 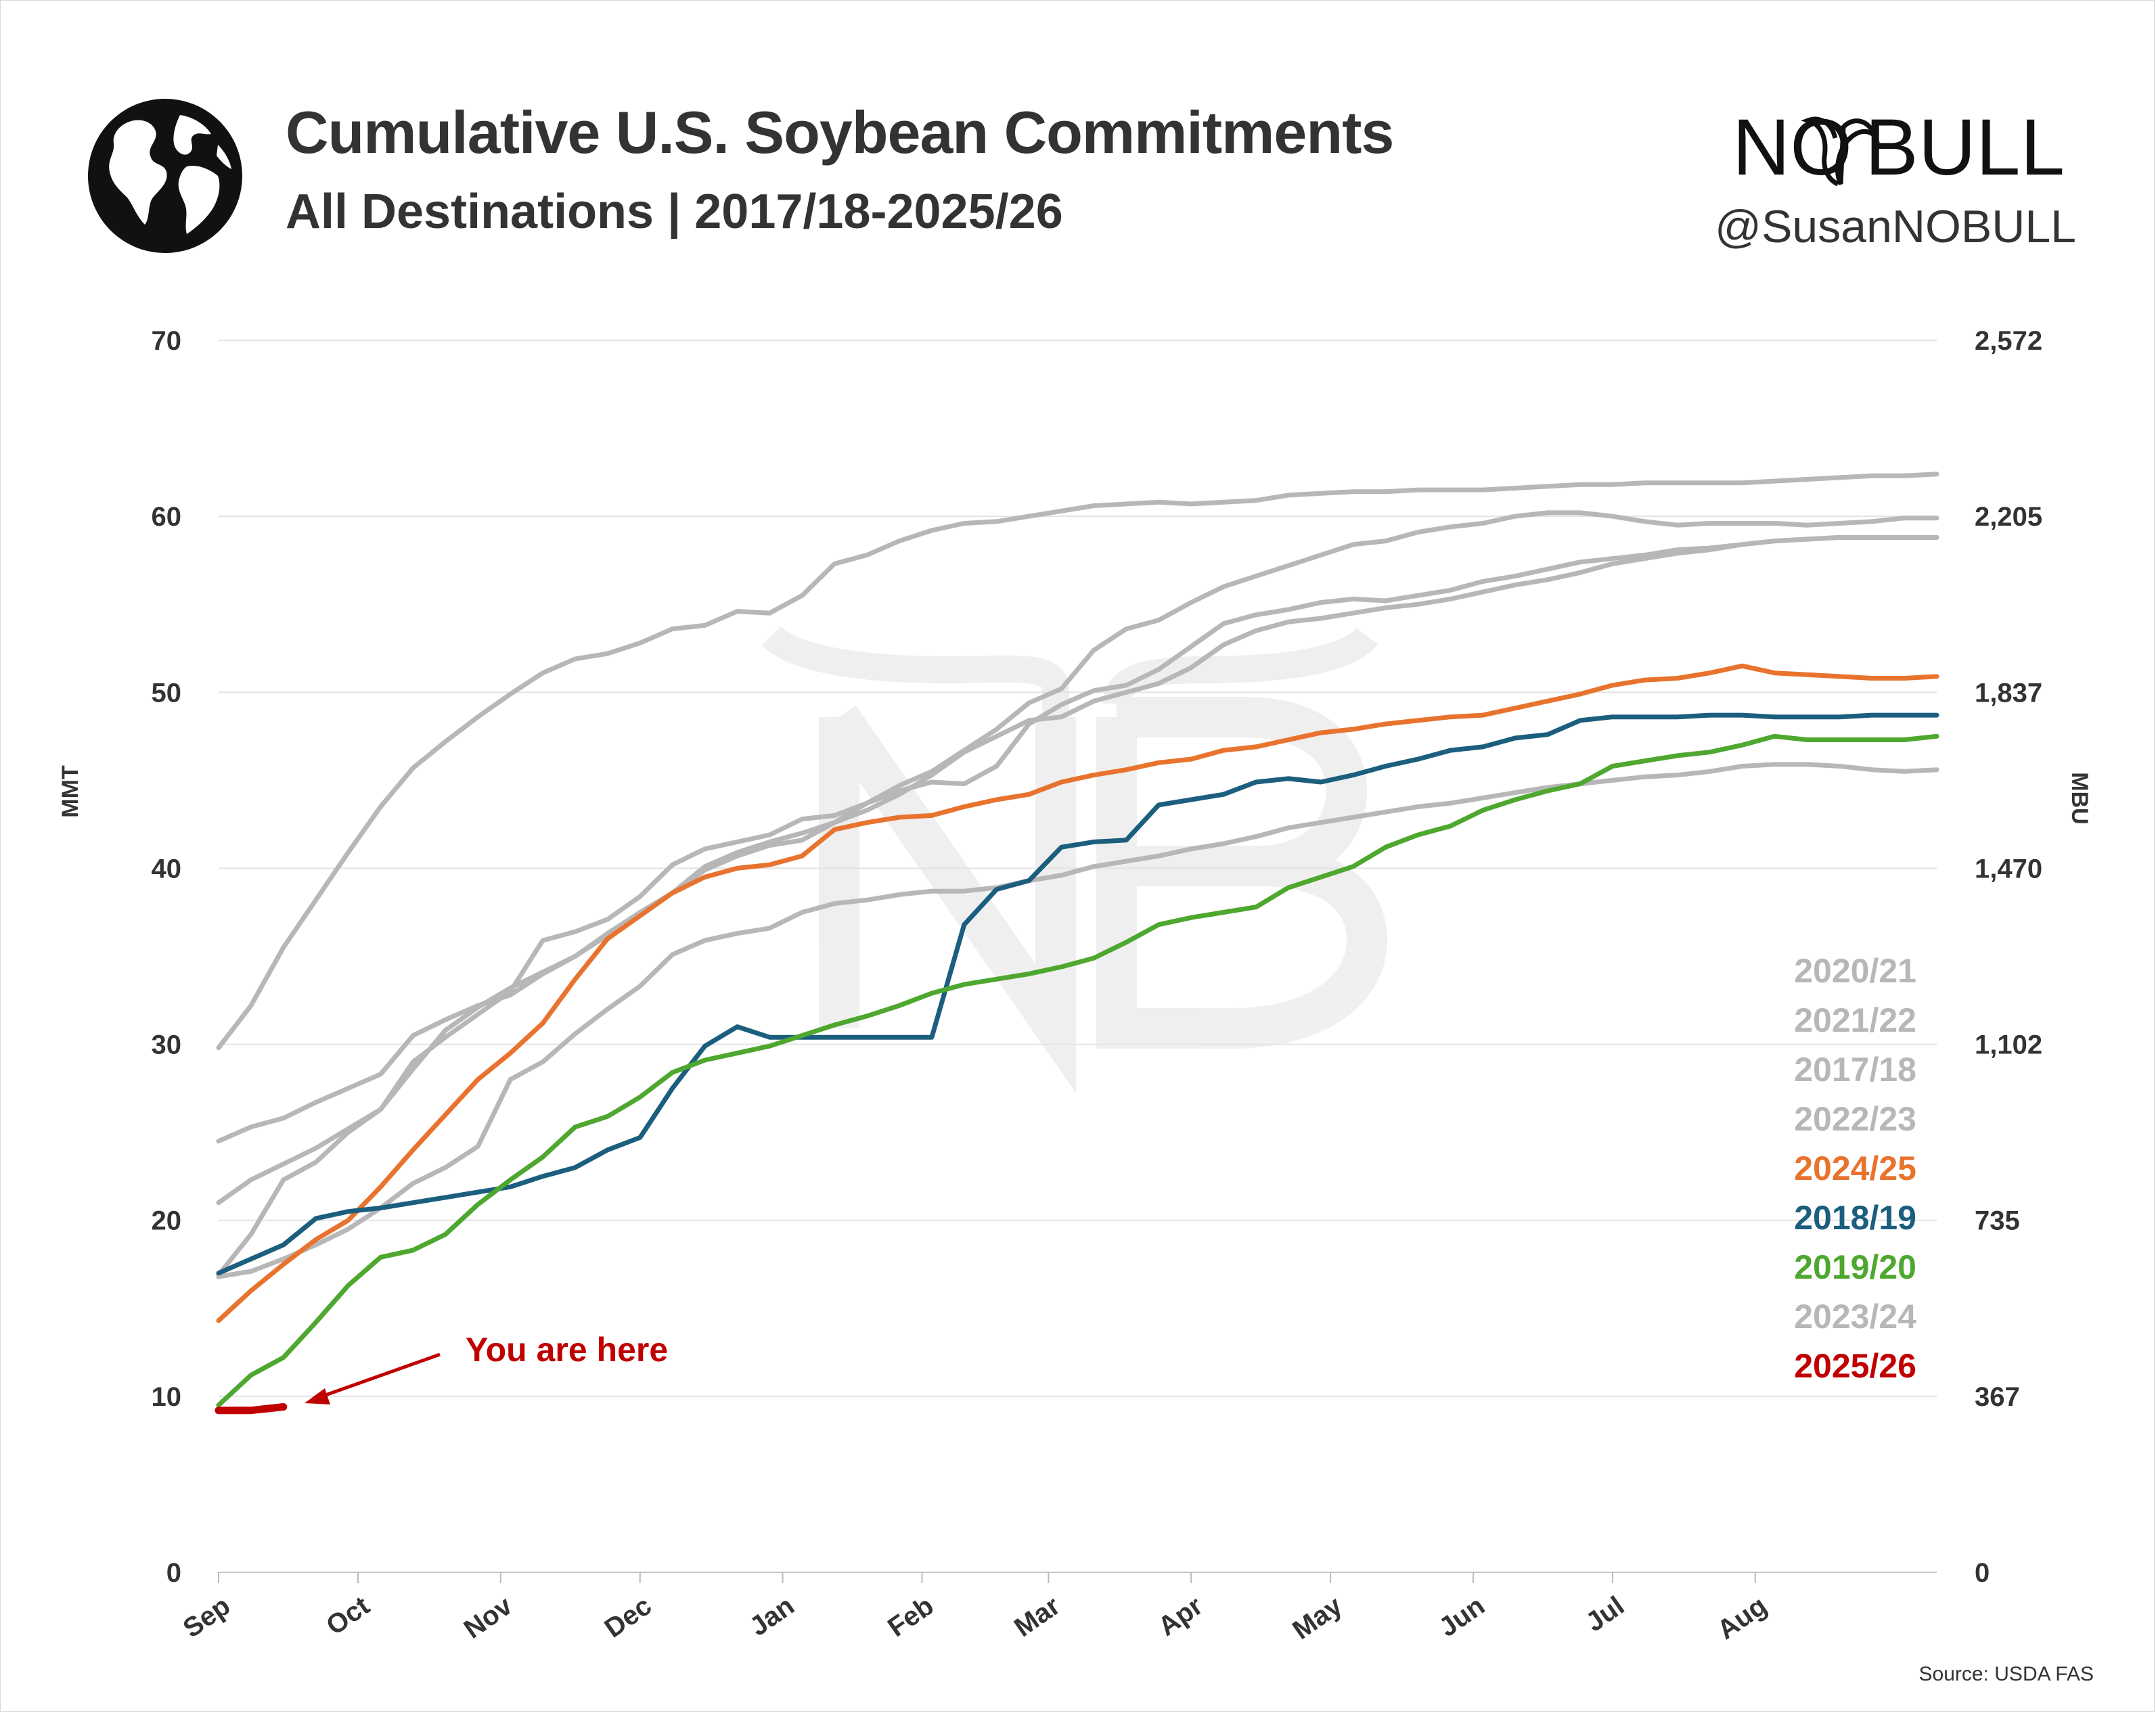 I want to click on legend-entry: 2020/21, so click(x=1855, y=971).